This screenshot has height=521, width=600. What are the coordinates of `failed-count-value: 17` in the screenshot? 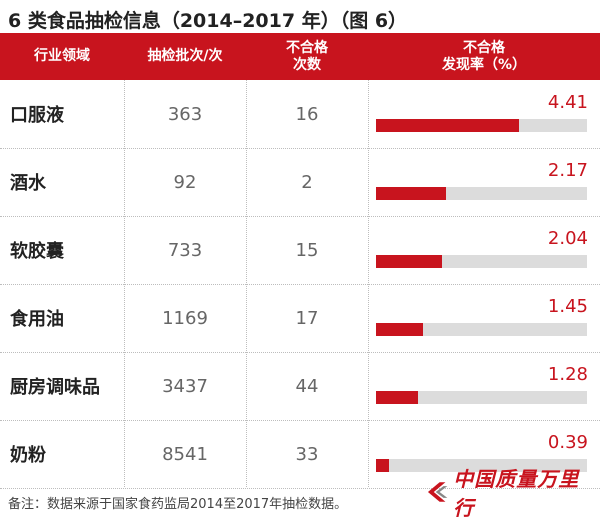 It's located at (307, 318).